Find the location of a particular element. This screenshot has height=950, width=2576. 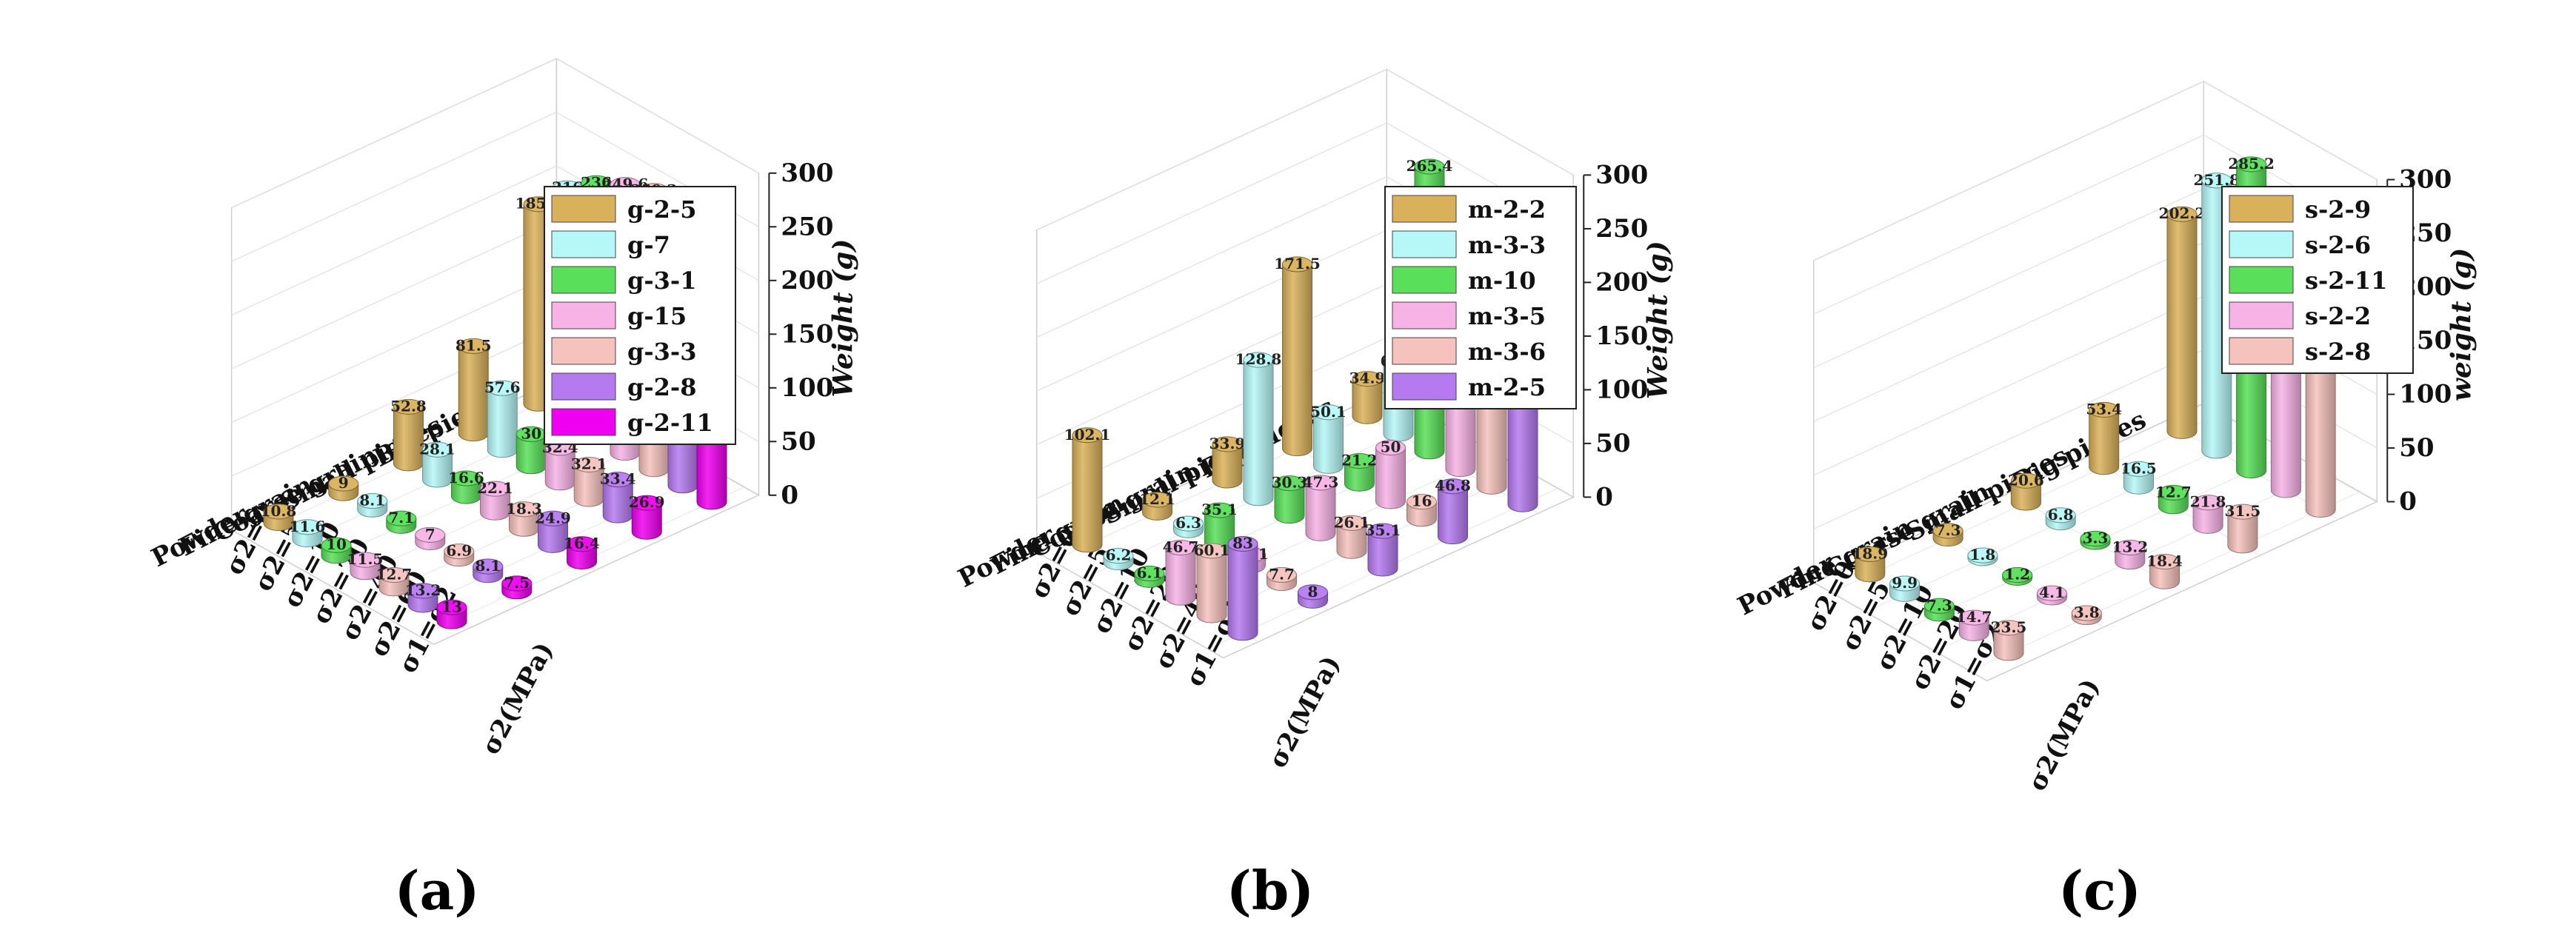

bar-s-2-6-2: 6.8 is located at coordinates (2060, 518).